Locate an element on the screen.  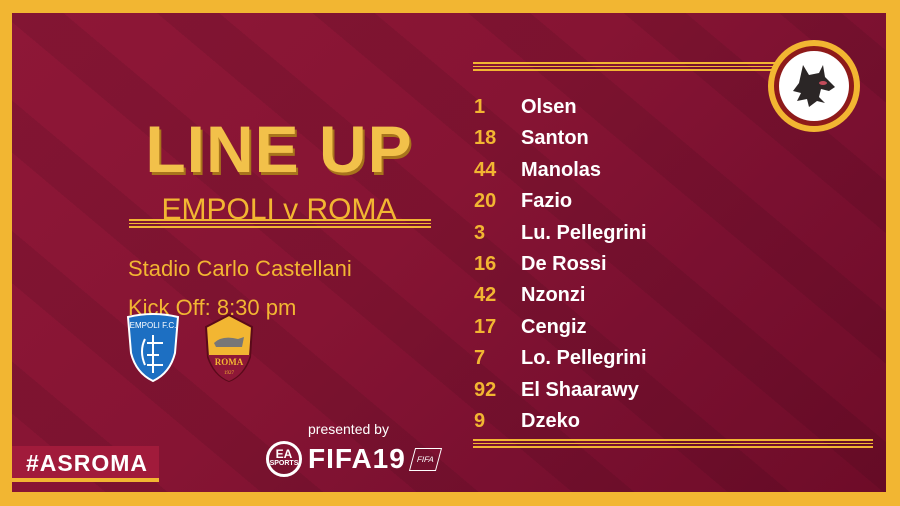
player-number: 17 is located at coordinates (485, 326).